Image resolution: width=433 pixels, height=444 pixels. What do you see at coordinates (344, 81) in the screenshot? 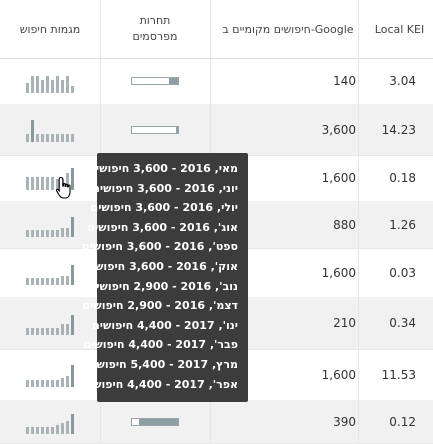
I see `local-searches-value: 140` at bounding box center [344, 81].